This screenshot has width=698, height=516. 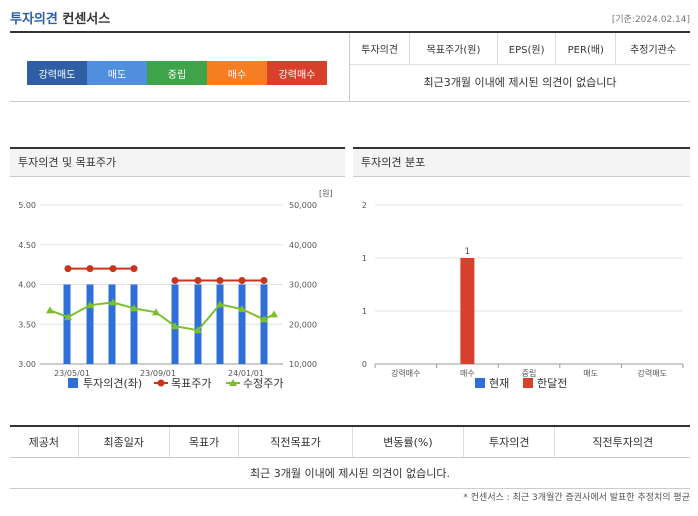 I want to click on panel-title-distribution: 투자의견 분포, so click(x=521, y=162).